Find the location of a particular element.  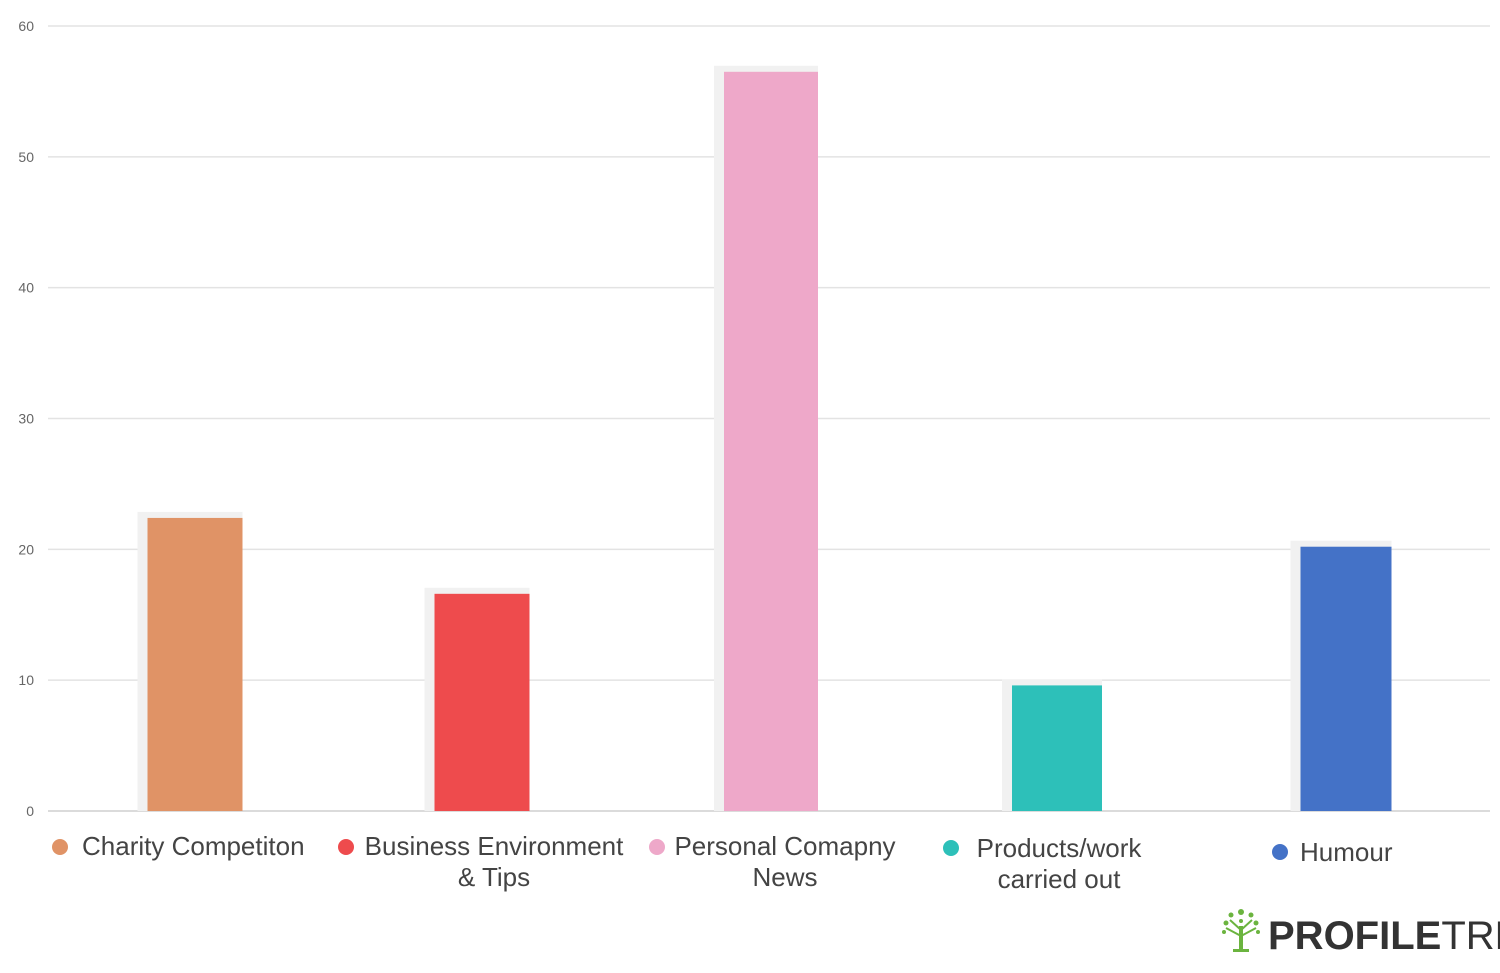

legend-item: Humour is located at coordinates (1332, 852).